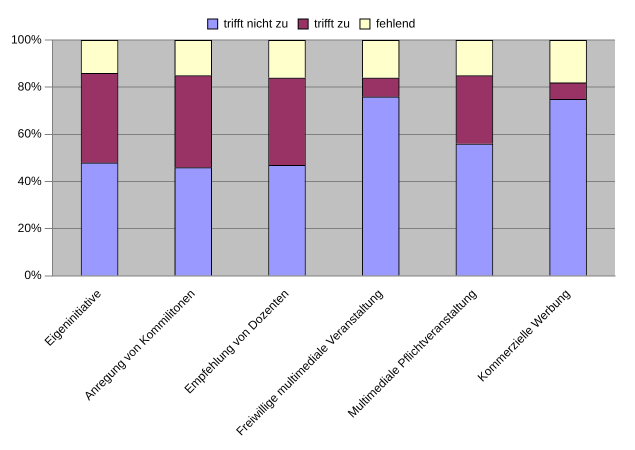 The width and height of the screenshot is (635, 450). What do you see at coordinates (256, 23) in the screenshot?
I see `legend-label: trifft nicht zu` at bounding box center [256, 23].